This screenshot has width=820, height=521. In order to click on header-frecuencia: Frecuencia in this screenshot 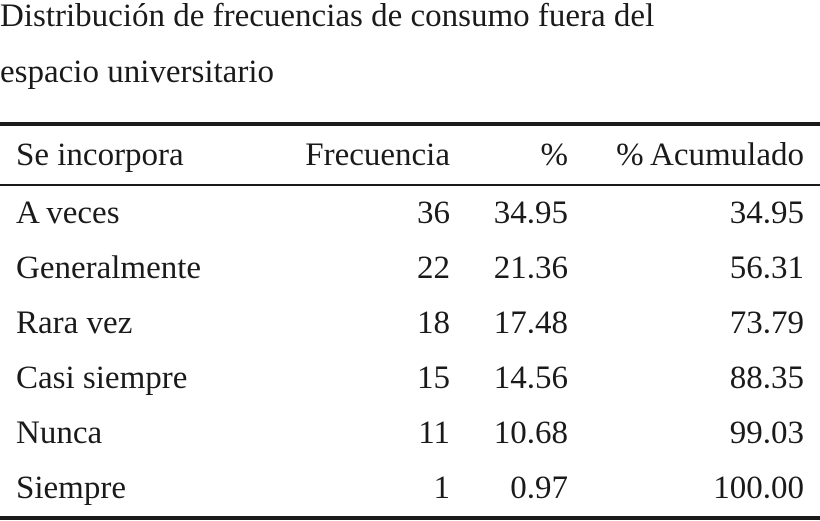, I will do `click(377, 154)`.